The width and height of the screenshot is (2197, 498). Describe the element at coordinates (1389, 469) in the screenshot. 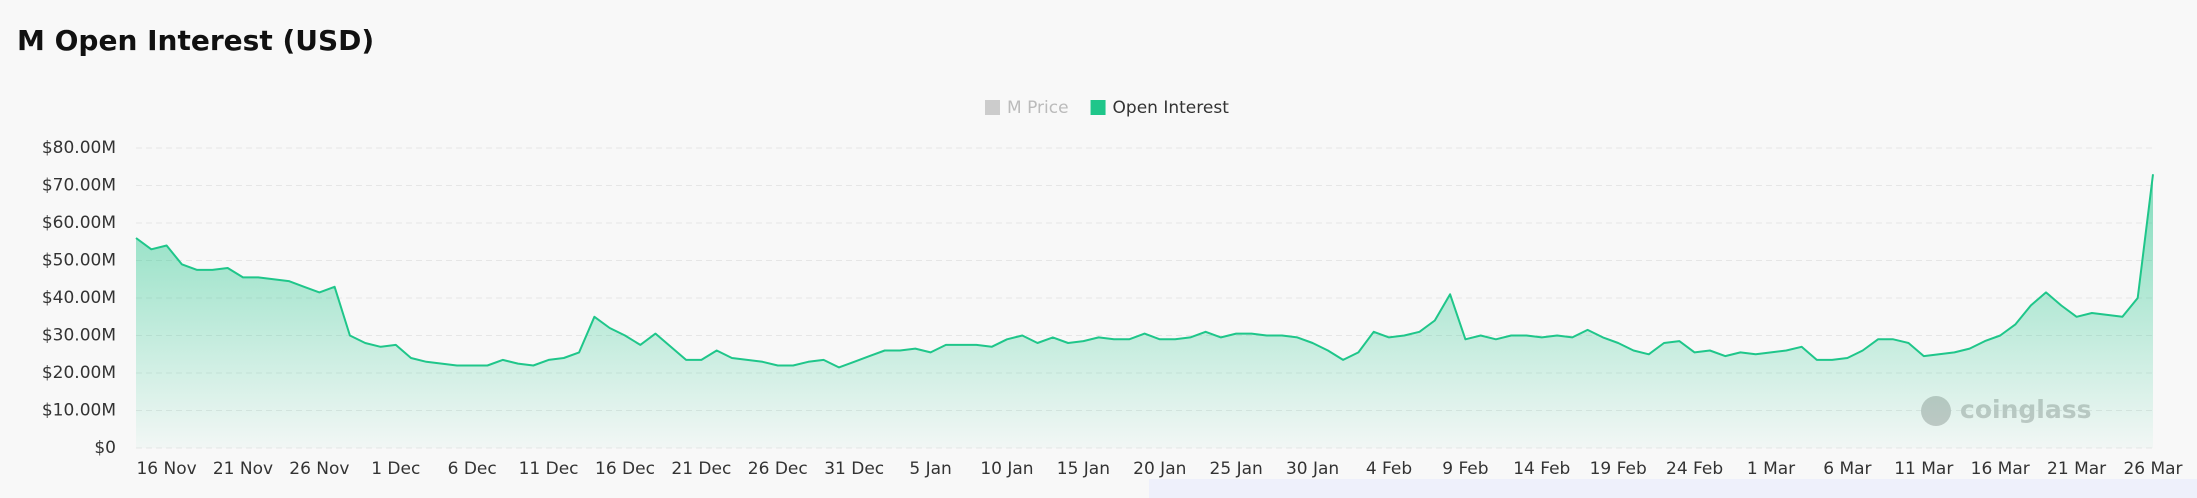

I see `x-tick-label: 4 Feb` at that location.